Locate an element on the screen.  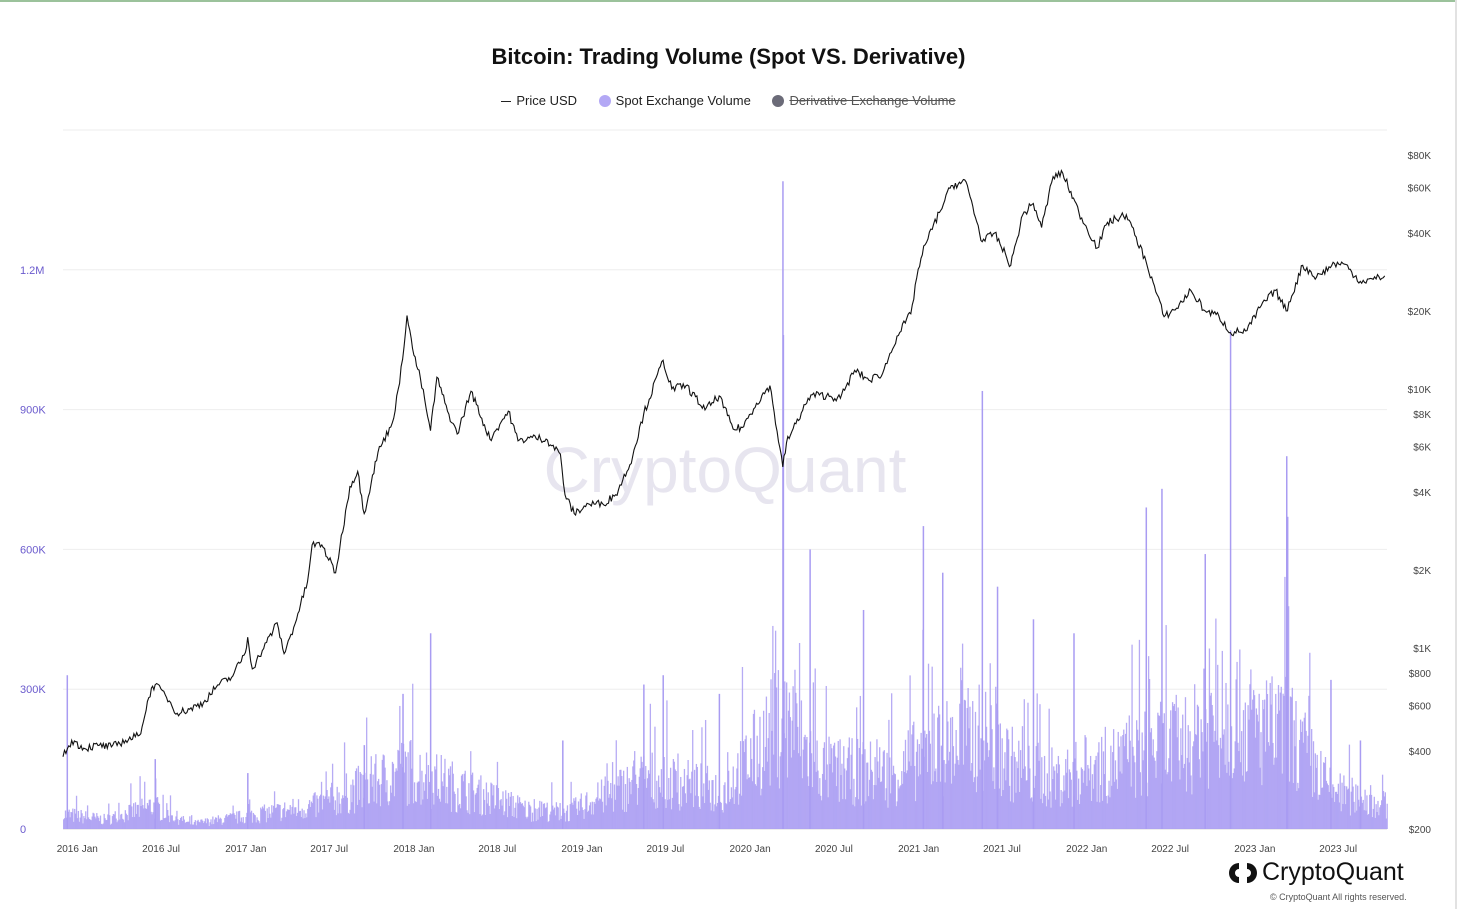
legend-item-derivative-volume: Derivative Exchange Volume is located at coordinates (864, 100).